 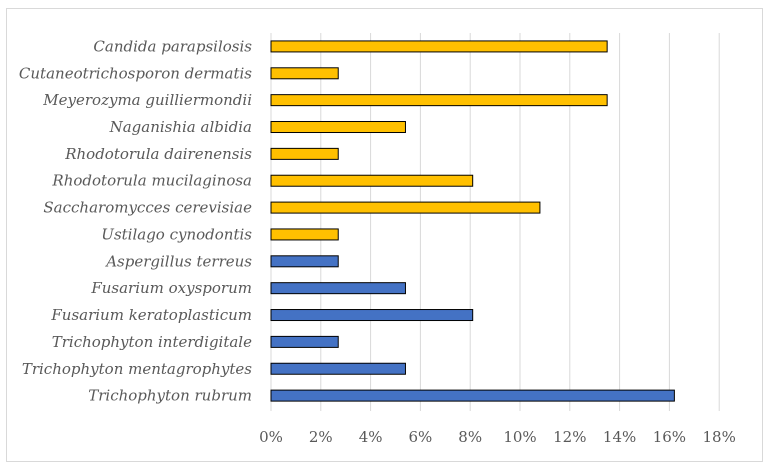 I want to click on bar-trichophyton-interdigitale, so click(x=304, y=341).